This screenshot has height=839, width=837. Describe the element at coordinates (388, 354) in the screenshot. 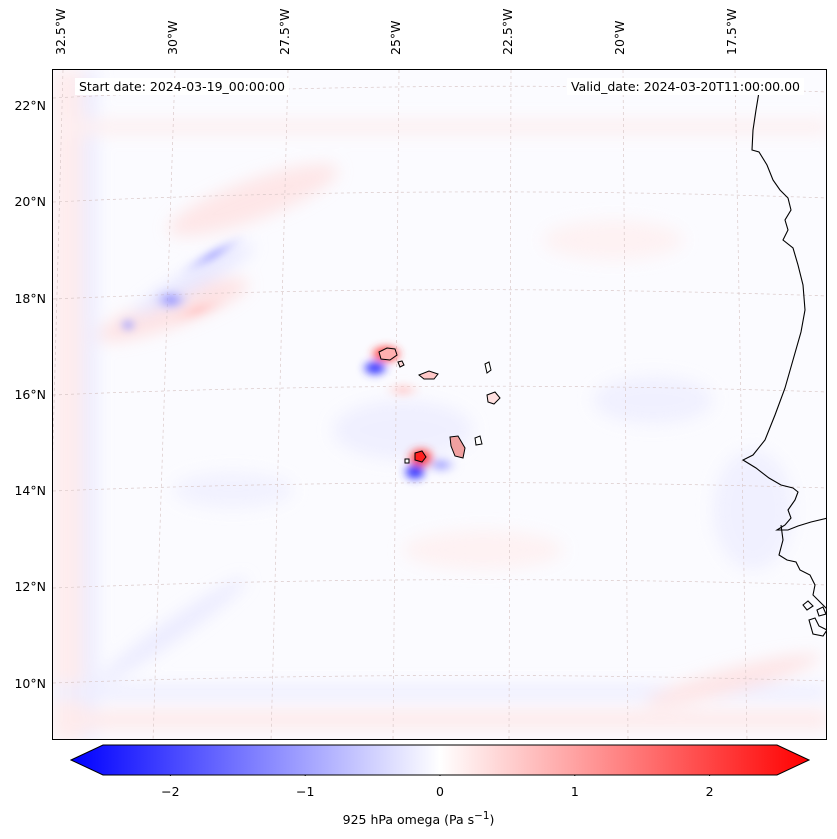

I see `island-santo-antao` at that location.